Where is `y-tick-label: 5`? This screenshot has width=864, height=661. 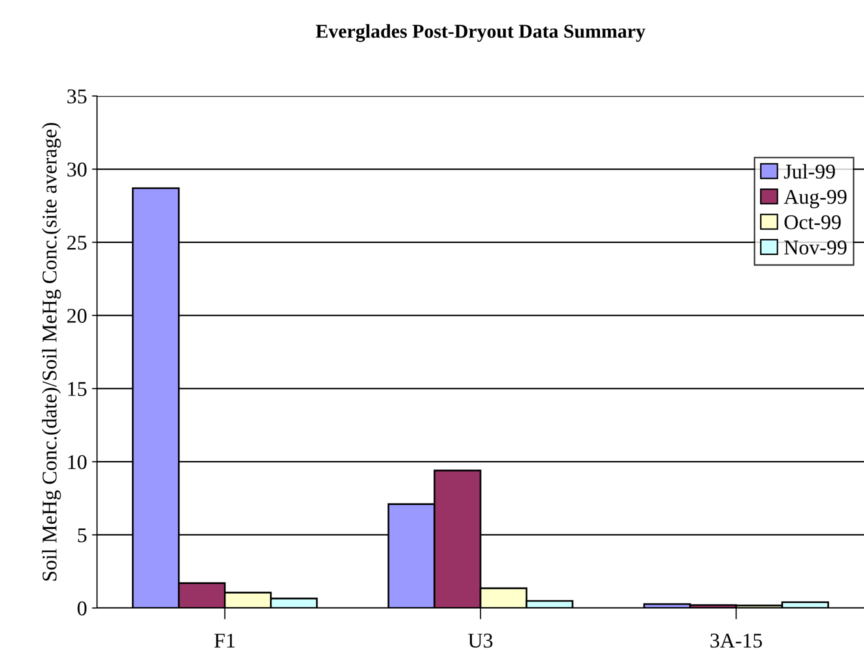
y-tick-label: 5 is located at coordinates (82, 535).